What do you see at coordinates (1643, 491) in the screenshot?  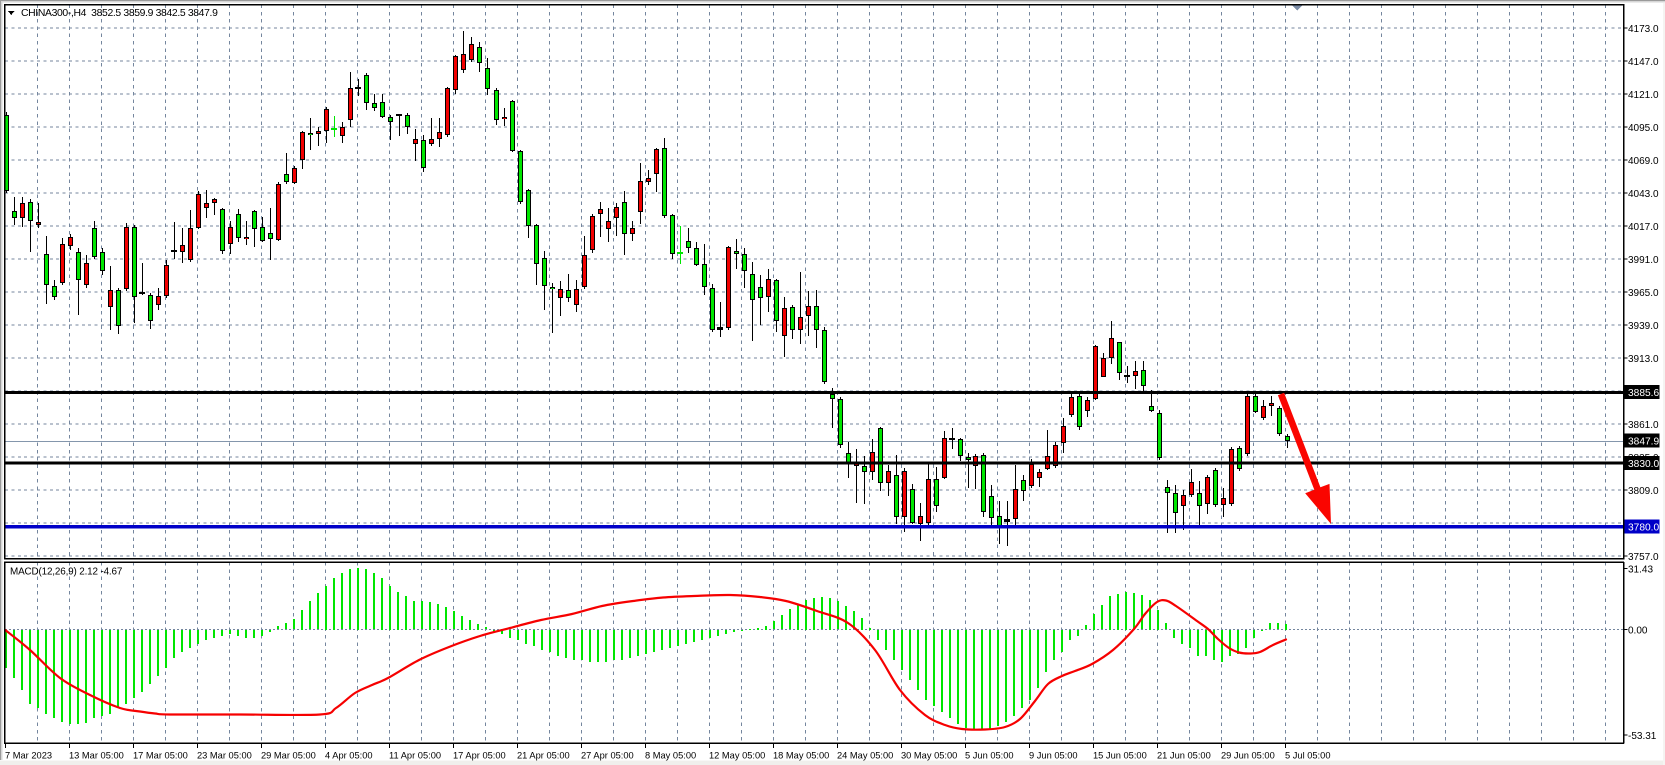 I see `svg-text: 3809.0` at bounding box center [1643, 491].